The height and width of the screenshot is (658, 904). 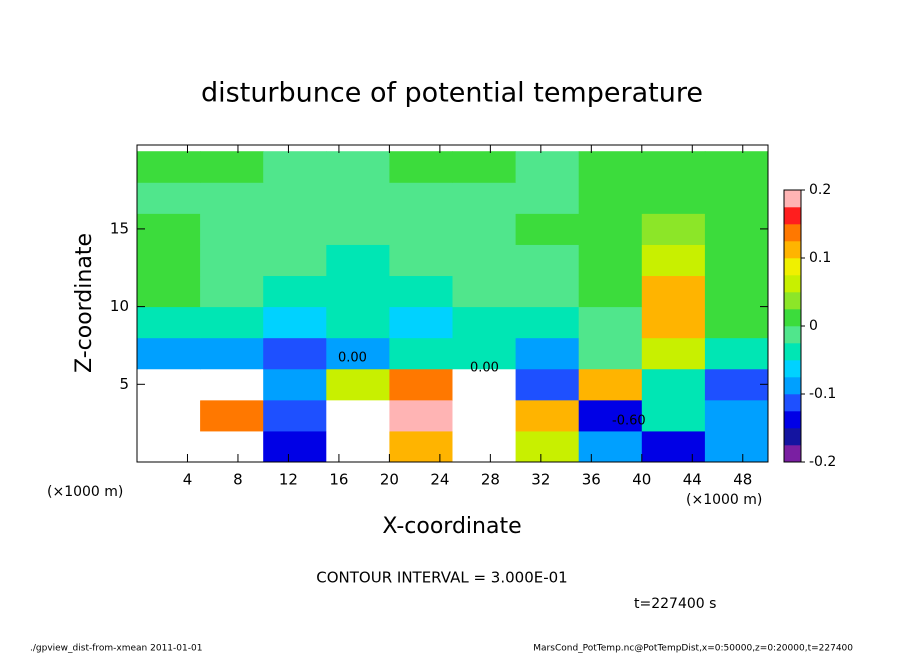 I want to click on x-tick-label: 16, so click(x=338, y=480).